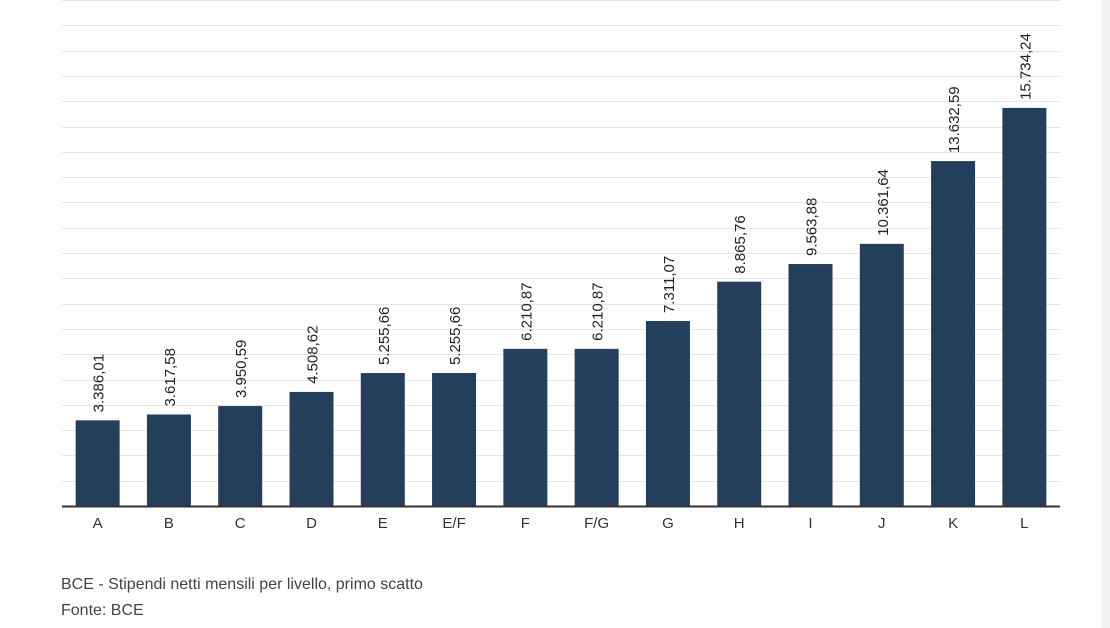 The height and width of the screenshot is (628, 1110). I want to click on x-tick-label: E, so click(383, 523).